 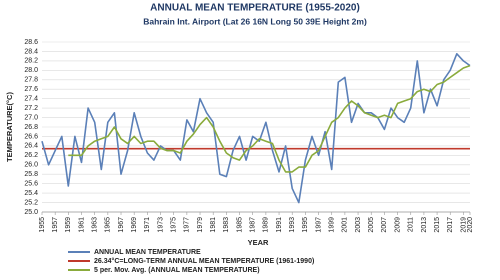 What do you see at coordinates (31, 70) in the screenshot?
I see `y-tick-label: 28.0` at bounding box center [31, 70].